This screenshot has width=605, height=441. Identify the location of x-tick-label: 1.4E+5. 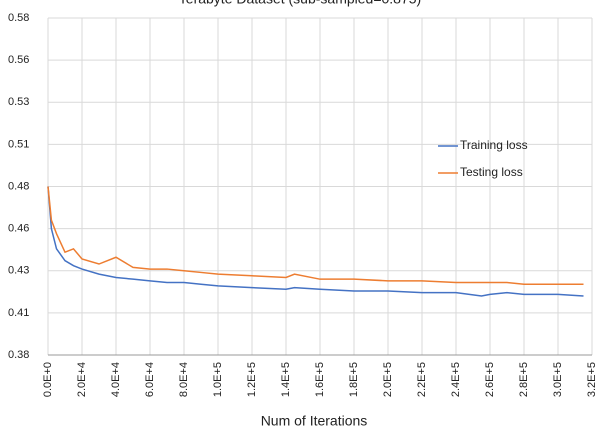
(286, 379).